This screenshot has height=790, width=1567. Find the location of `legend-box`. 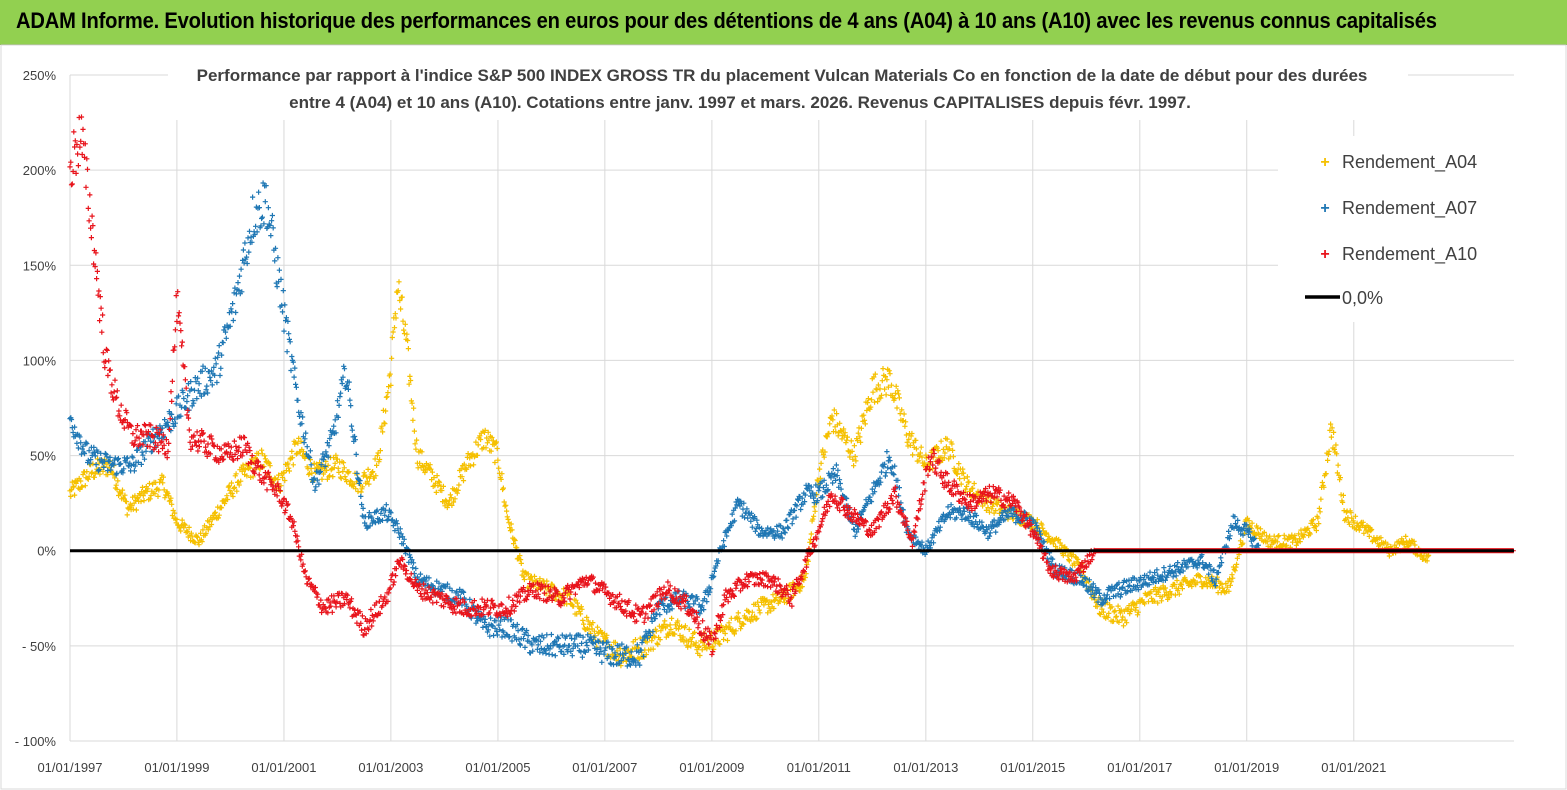

legend-box is located at coordinates (1396, 229).